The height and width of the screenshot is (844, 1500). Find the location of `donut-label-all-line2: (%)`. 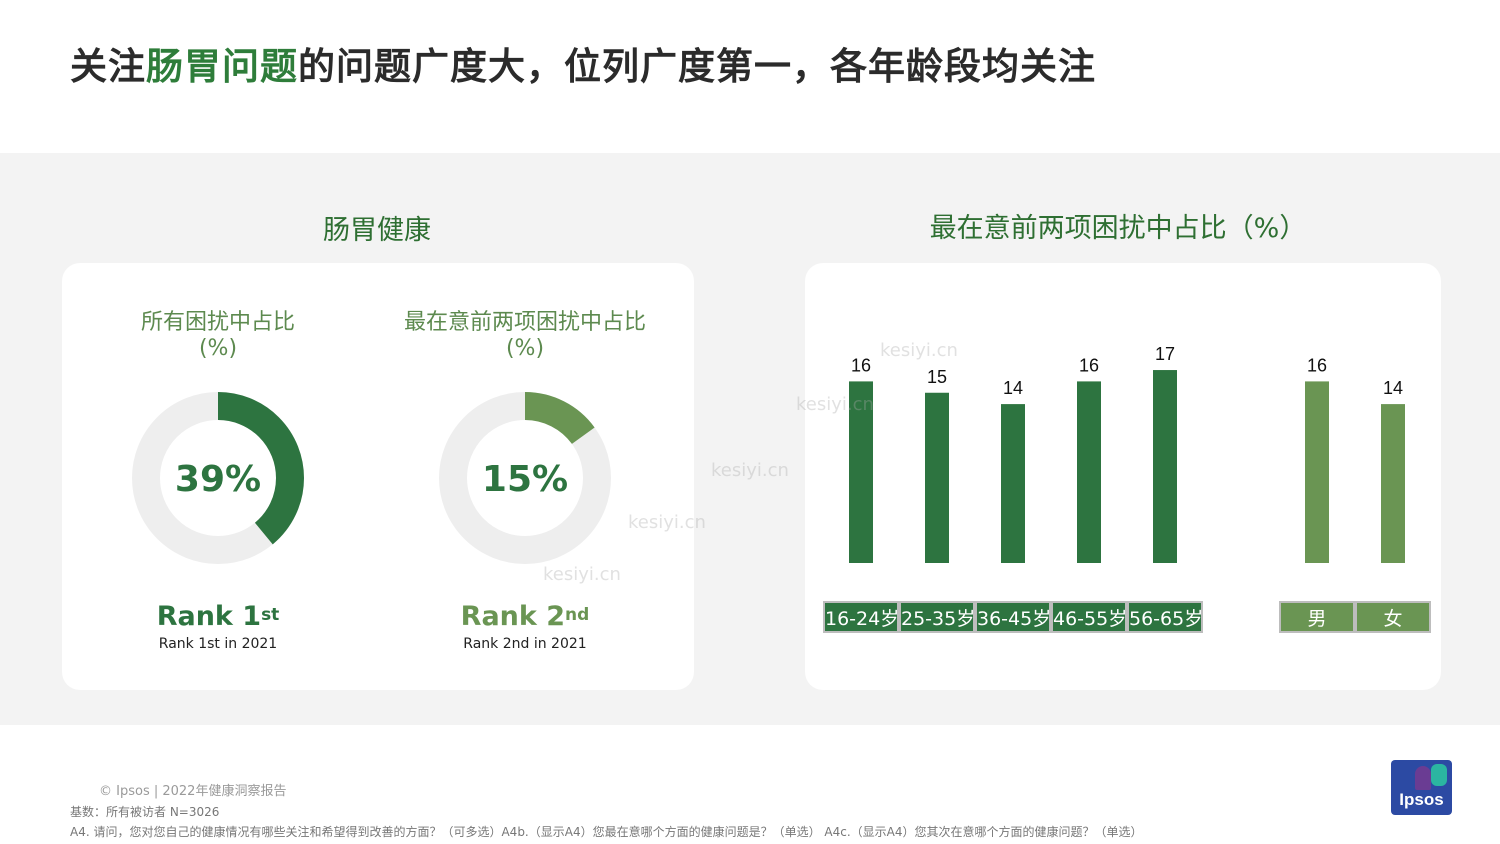

donut-label-all-line2: (%) is located at coordinates (218, 348).